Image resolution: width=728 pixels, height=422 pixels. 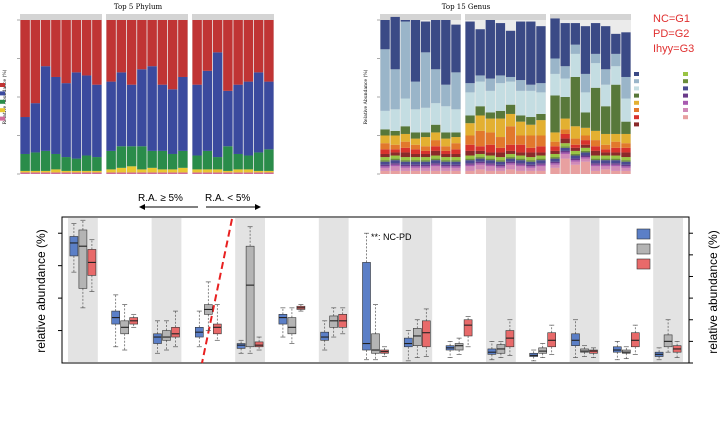 I want to click on box-y-axis-label-right: relative abundance (%), so click(x=713, y=291).